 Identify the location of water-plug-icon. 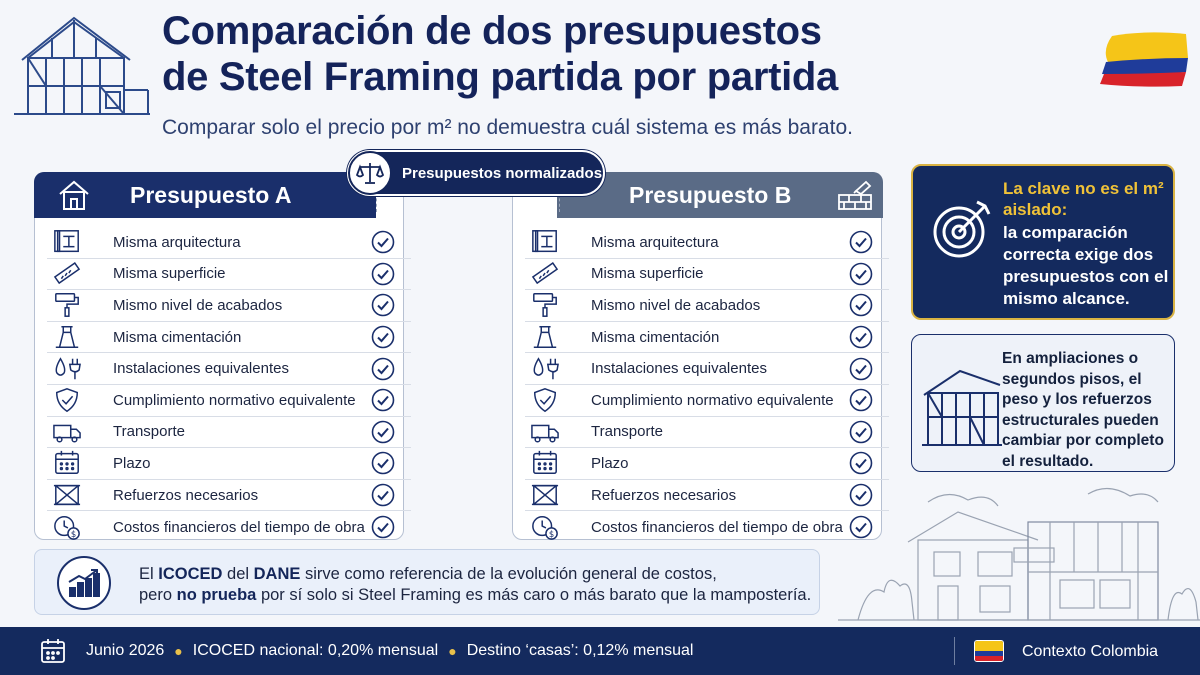
(545, 369).